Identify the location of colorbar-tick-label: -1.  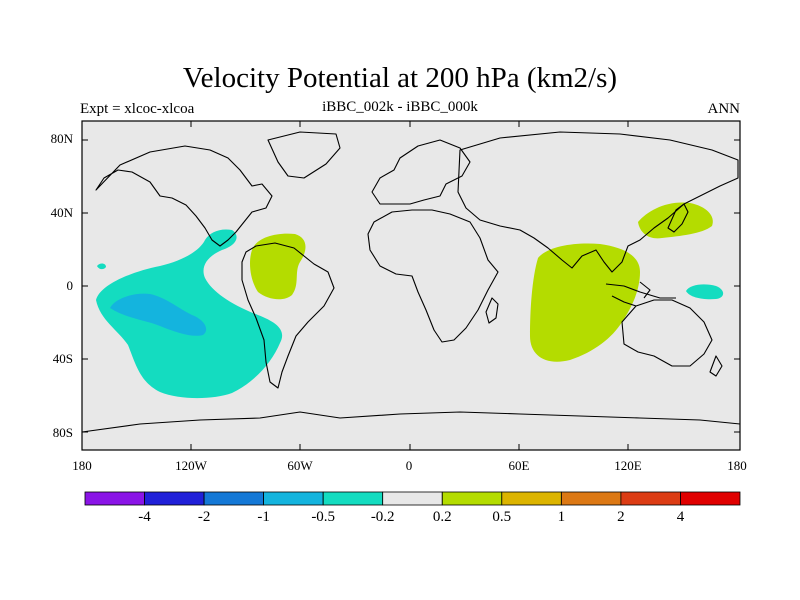
(263, 517).